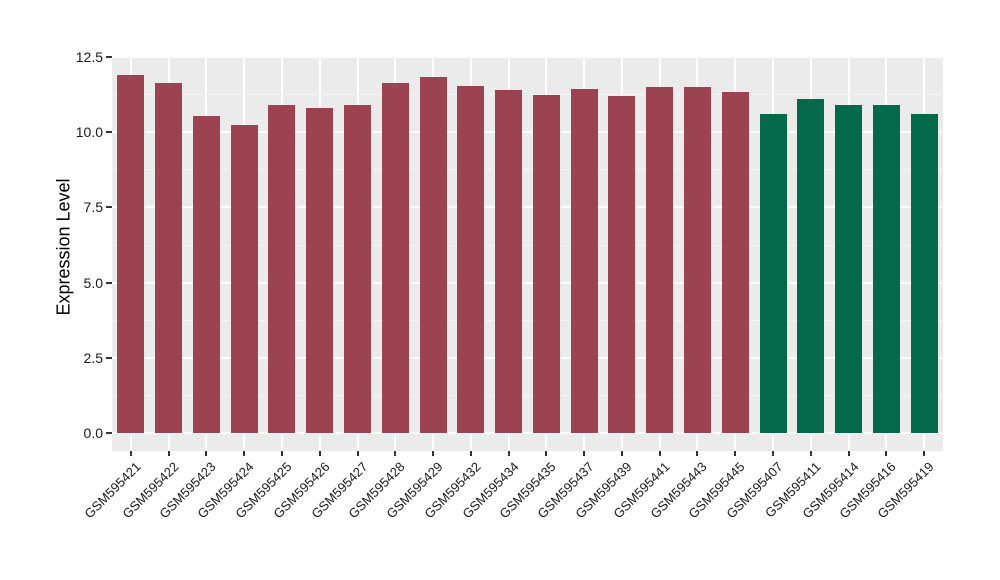 The height and width of the screenshot is (580, 1000). I want to click on y-tick-label: 7.5, so click(93, 207).